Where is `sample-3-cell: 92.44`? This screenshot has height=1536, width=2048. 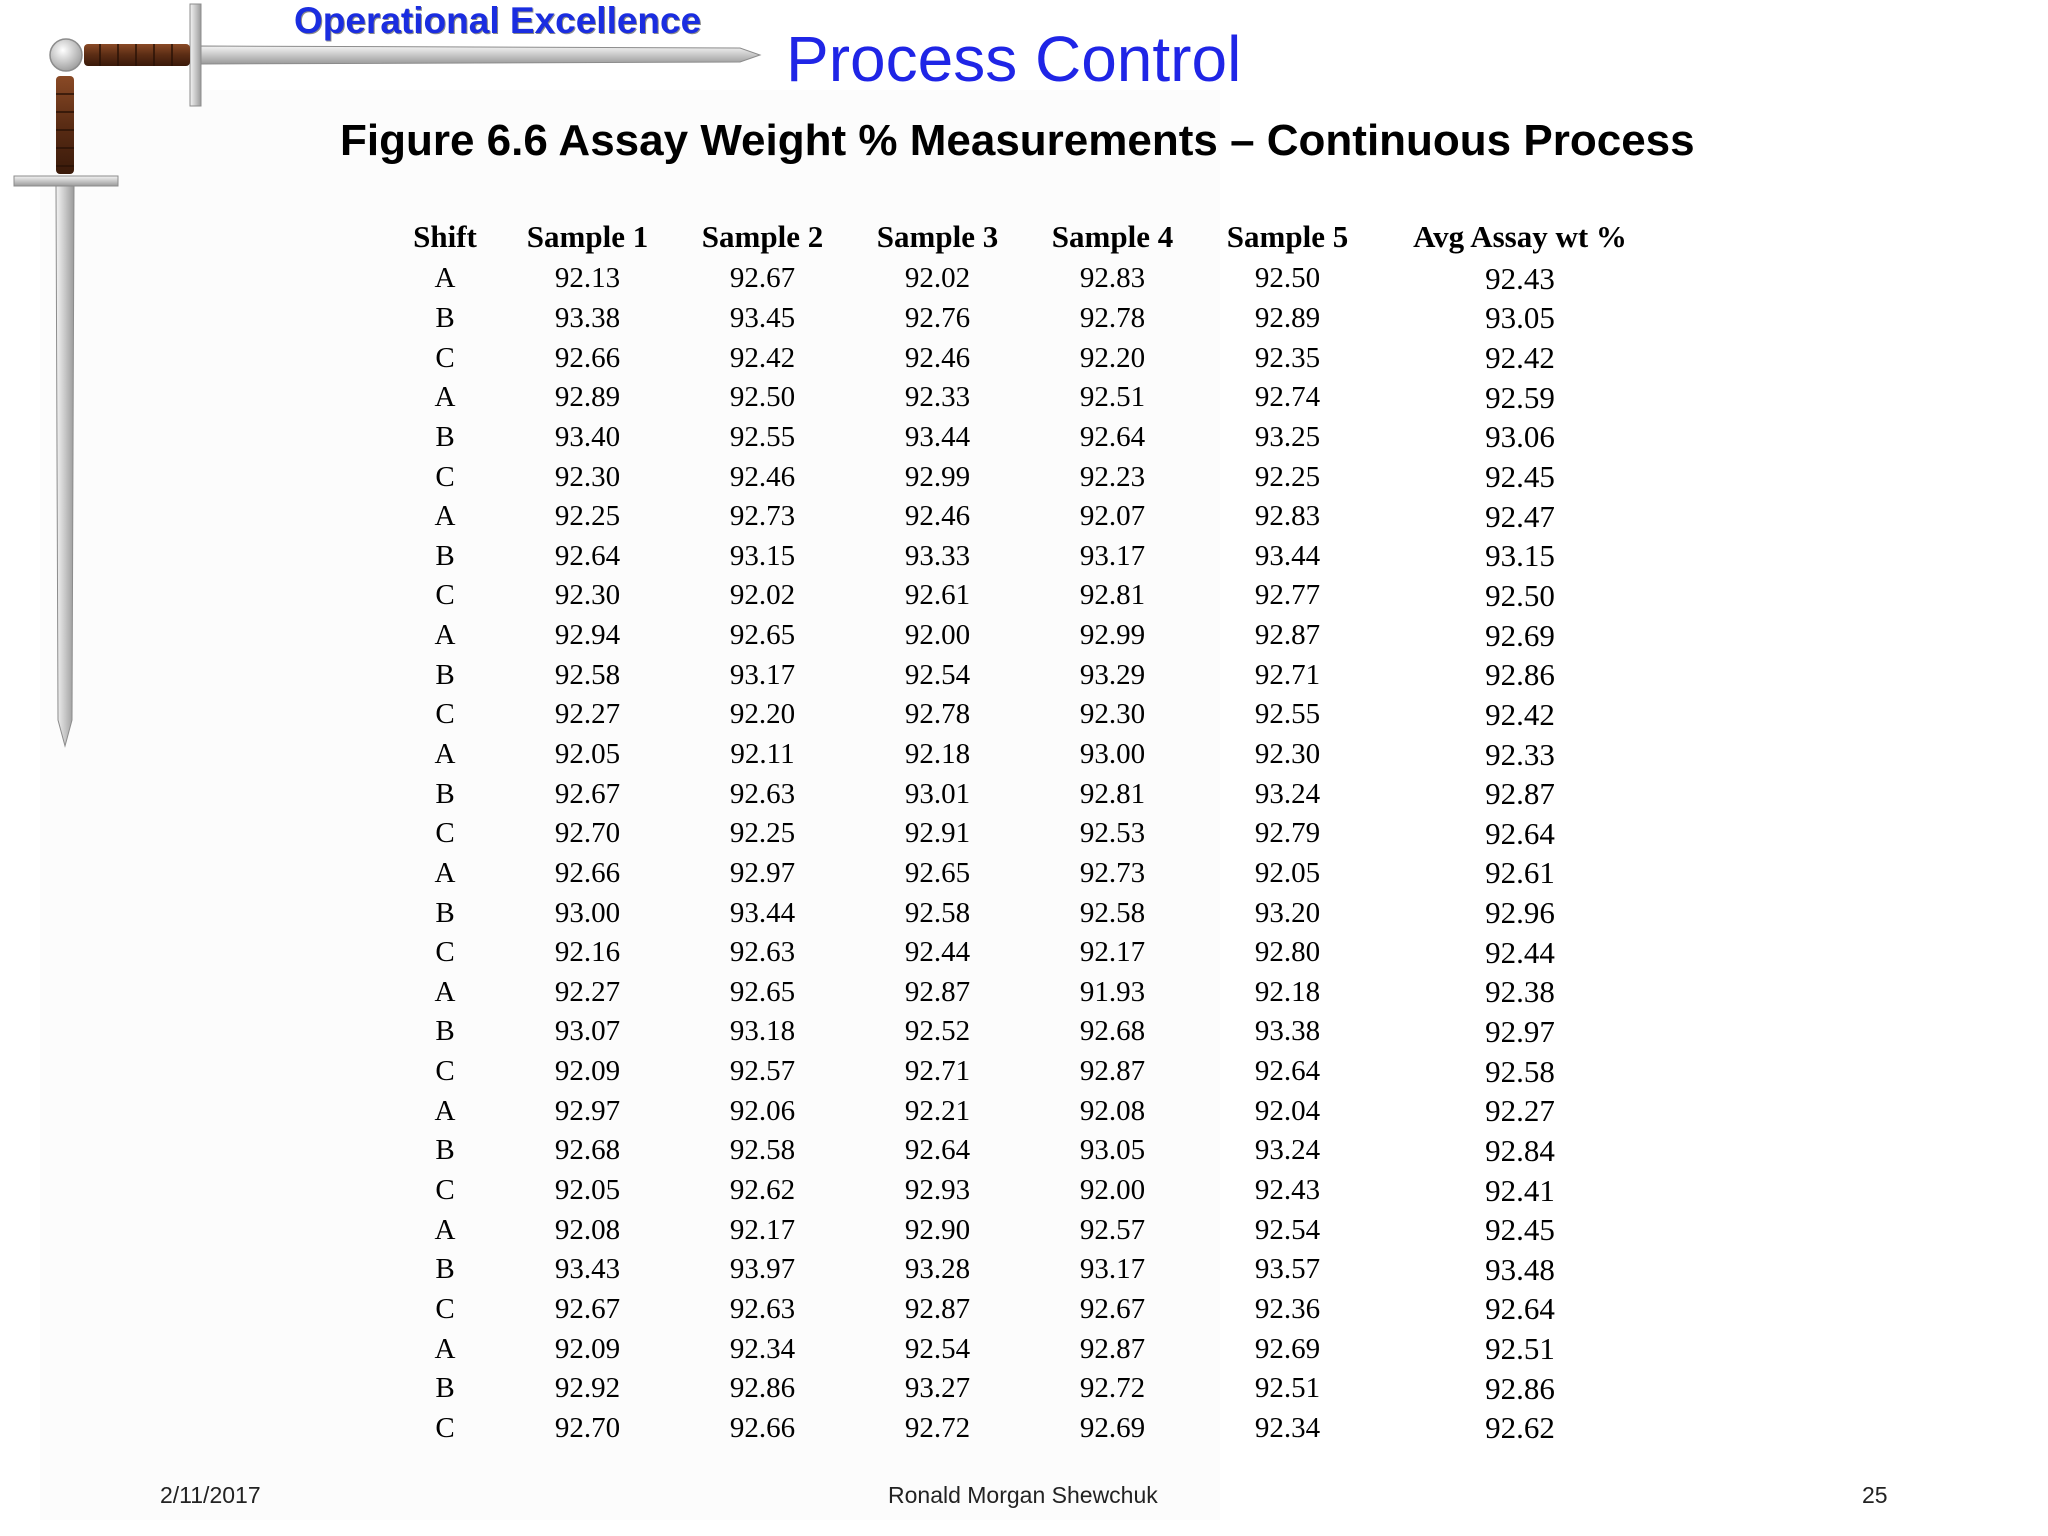
sample-3-cell: 92.44 is located at coordinates (937, 952).